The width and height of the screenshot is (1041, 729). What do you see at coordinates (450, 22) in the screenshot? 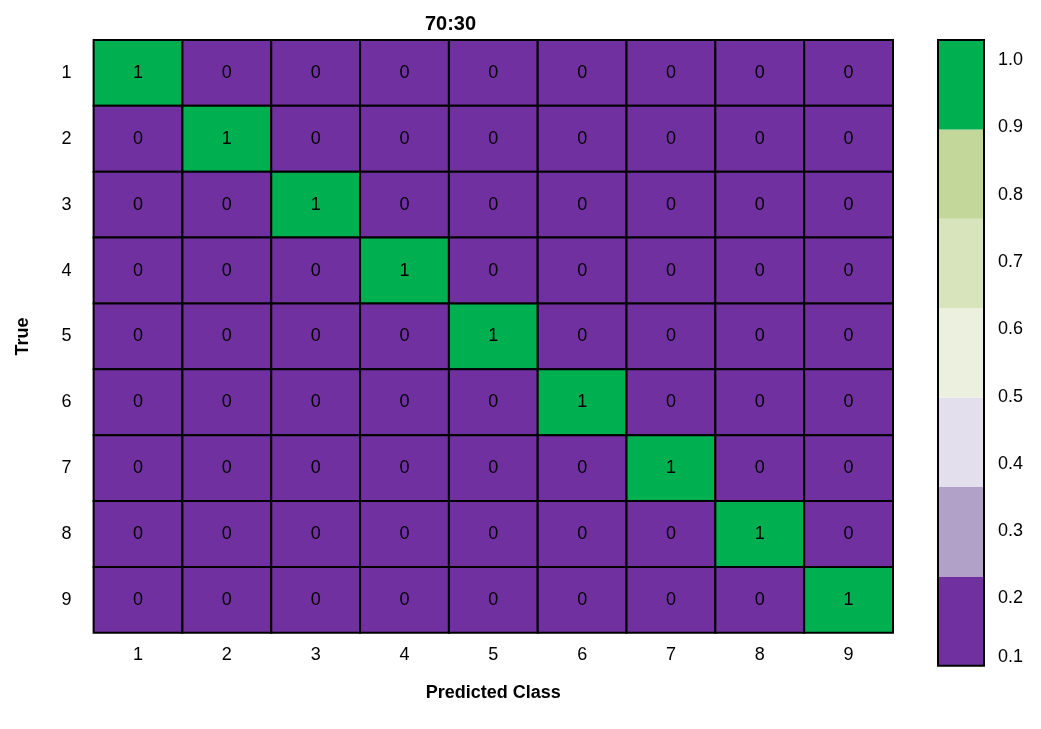
I see `chart-title: 70:30` at bounding box center [450, 22].